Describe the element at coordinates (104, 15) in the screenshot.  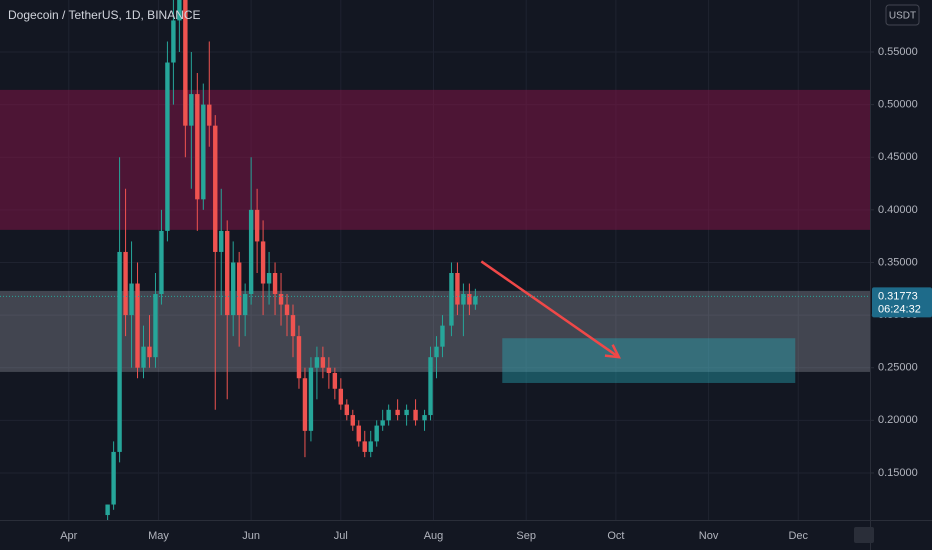
I see `chart-title: Dogecoin / TetherUS, 1D, BINANCE` at that location.